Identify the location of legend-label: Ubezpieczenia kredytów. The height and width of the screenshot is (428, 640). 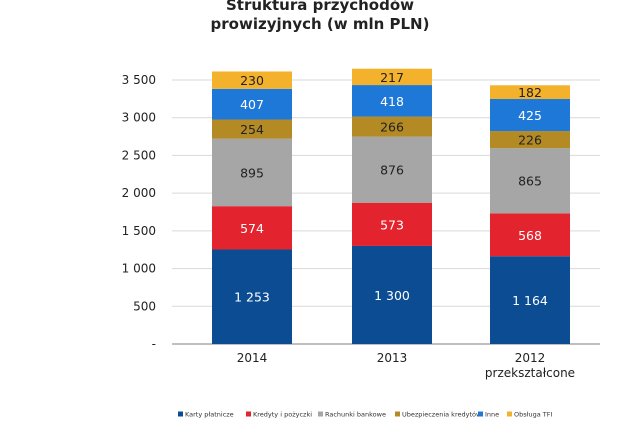
(442, 415).